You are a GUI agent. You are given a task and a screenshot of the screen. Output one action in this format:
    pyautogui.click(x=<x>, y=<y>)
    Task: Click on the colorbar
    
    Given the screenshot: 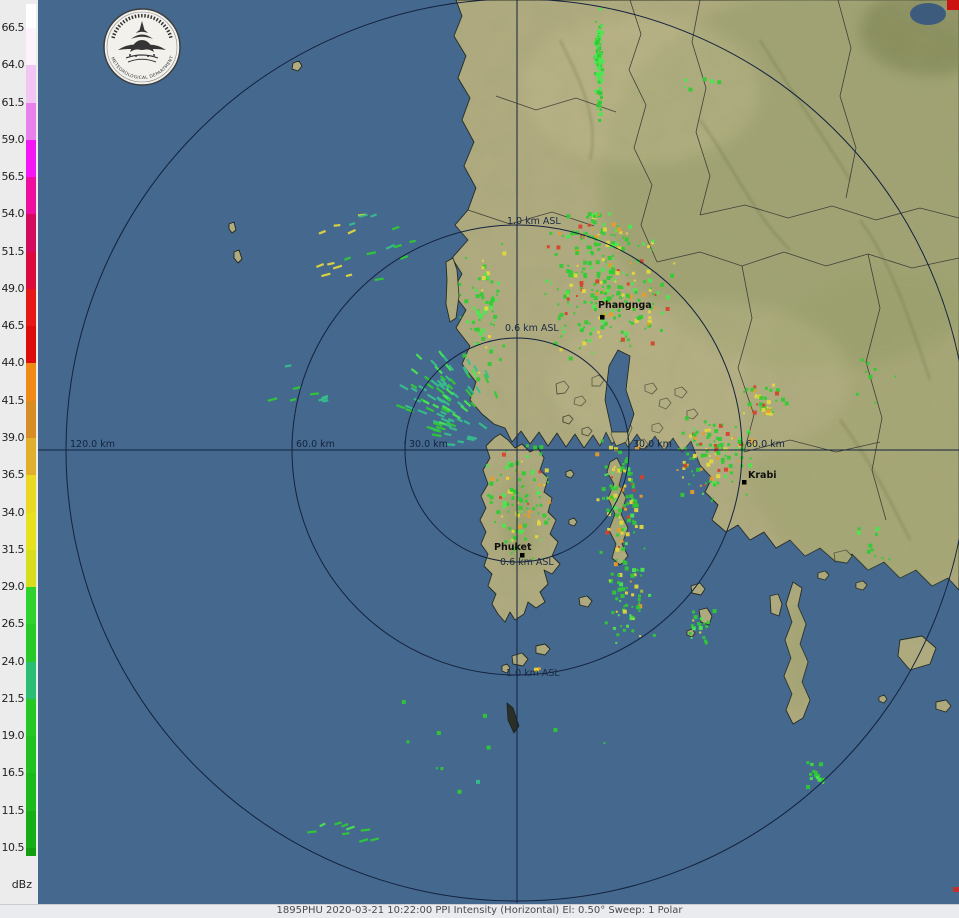 What is the action you would take?
    pyautogui.click(x=31, y=430)
    